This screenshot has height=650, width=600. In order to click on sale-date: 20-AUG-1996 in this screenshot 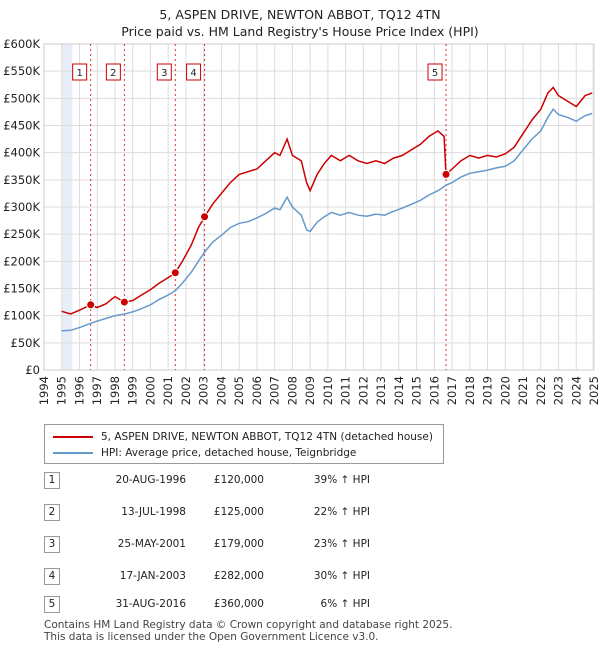, I will do `click(150, 480)`.